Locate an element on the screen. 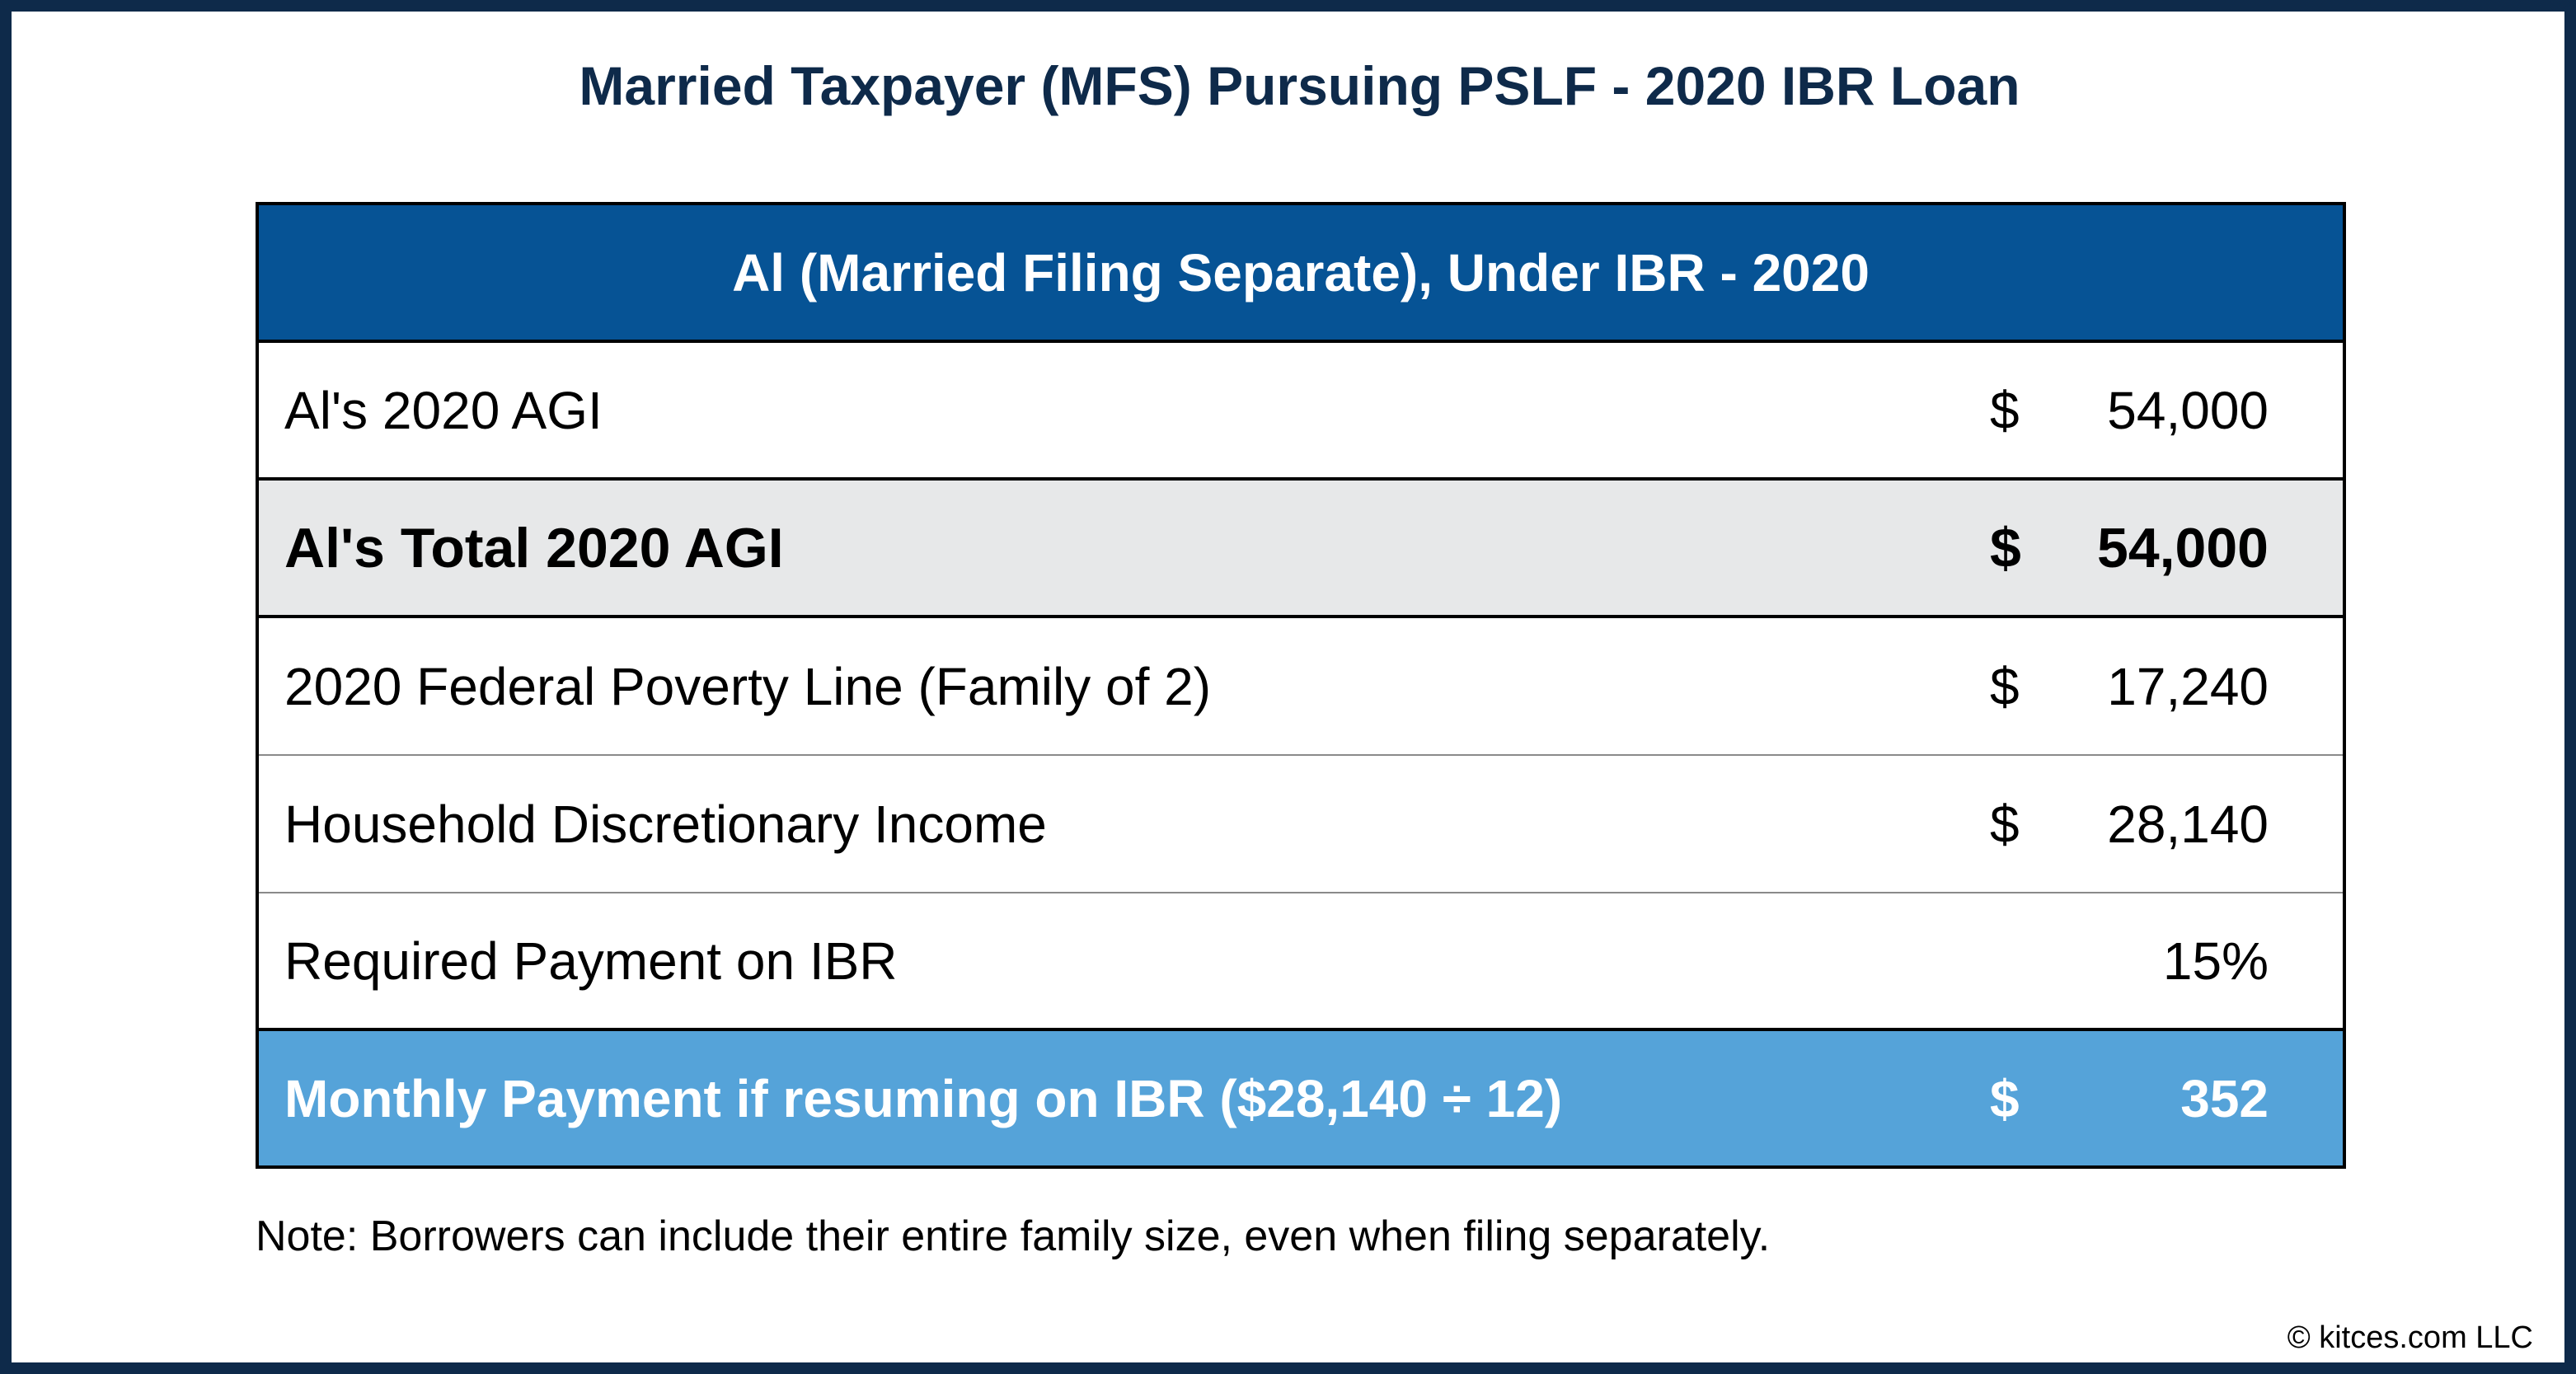  row-label: Household Discretionary Income is located at coordinates (665, 824).